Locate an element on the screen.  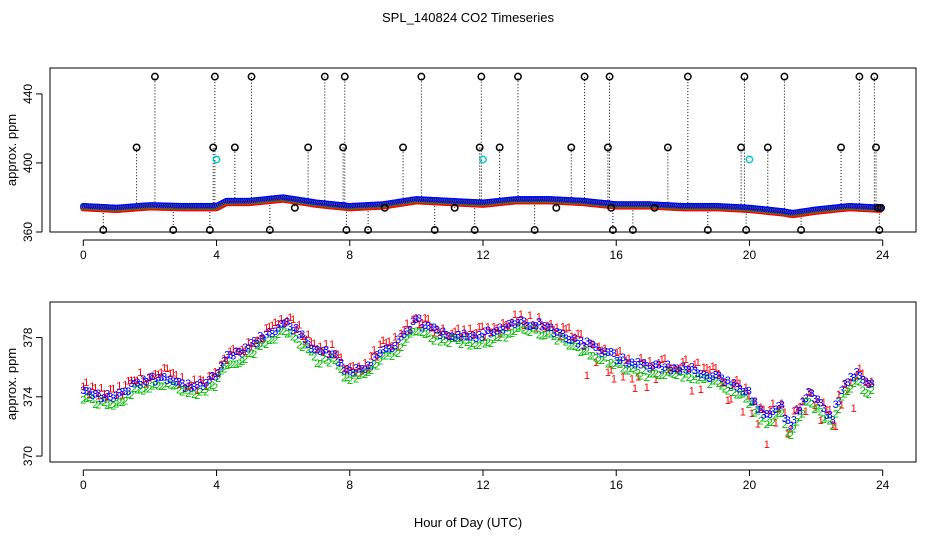
bottom-x-tick-label: 8 is located at coordinates (349, 485).